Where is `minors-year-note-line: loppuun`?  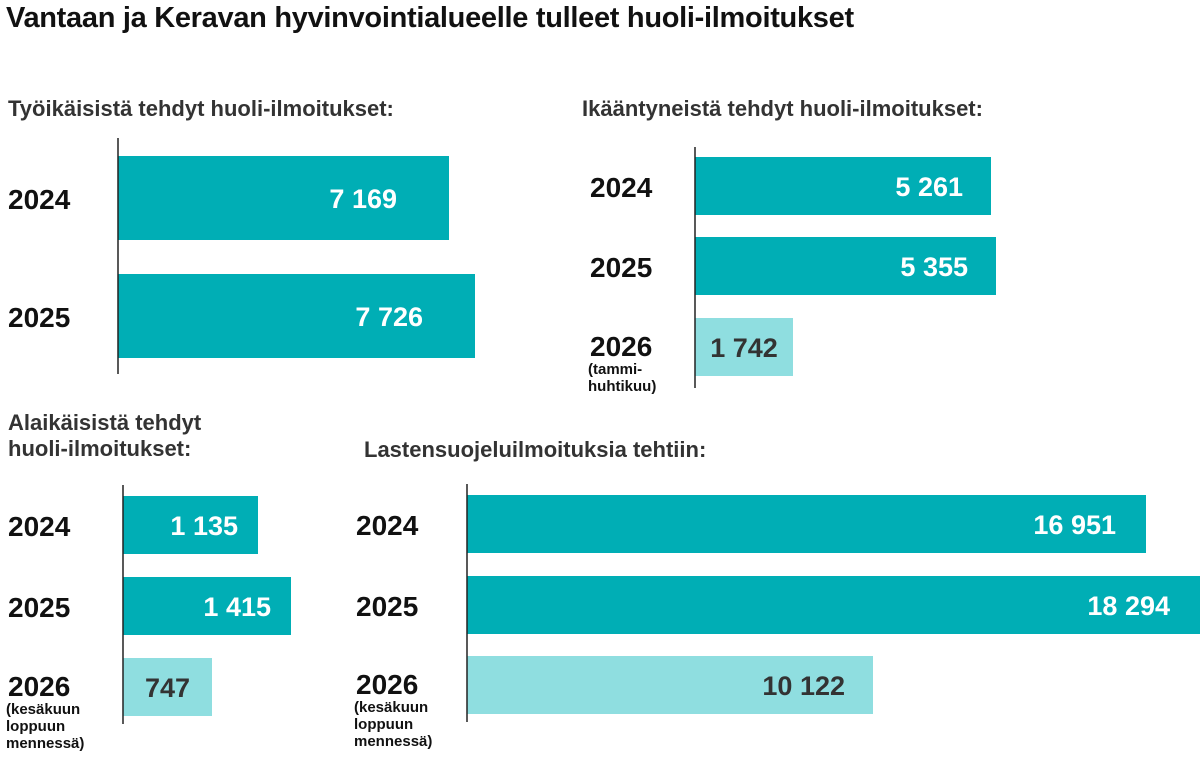 minors-year-note-line: loppuun is located at coordinates (35, 726).